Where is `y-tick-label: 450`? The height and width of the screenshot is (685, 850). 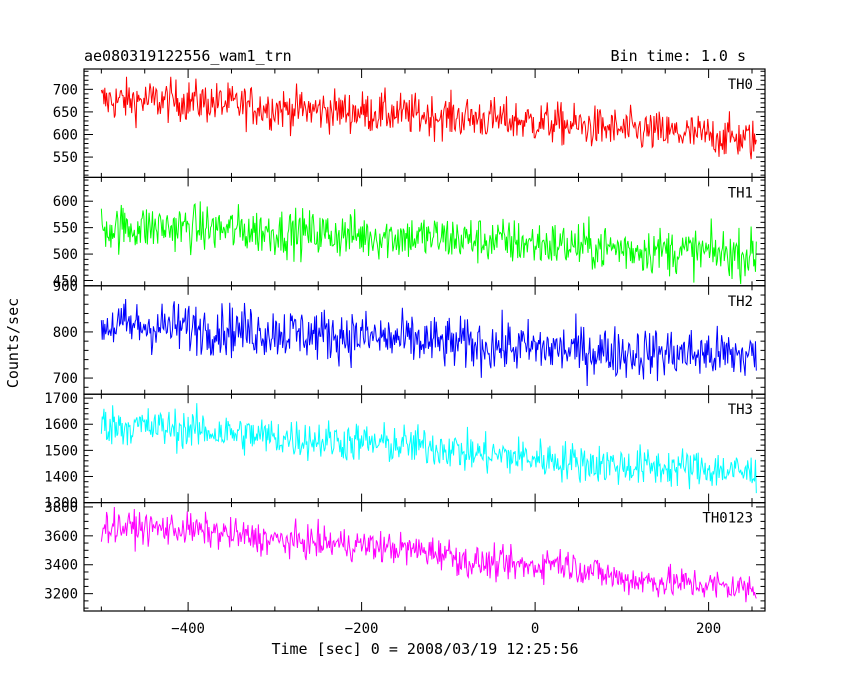 y-tick-label: 450 is located at coordinates (65, 282).